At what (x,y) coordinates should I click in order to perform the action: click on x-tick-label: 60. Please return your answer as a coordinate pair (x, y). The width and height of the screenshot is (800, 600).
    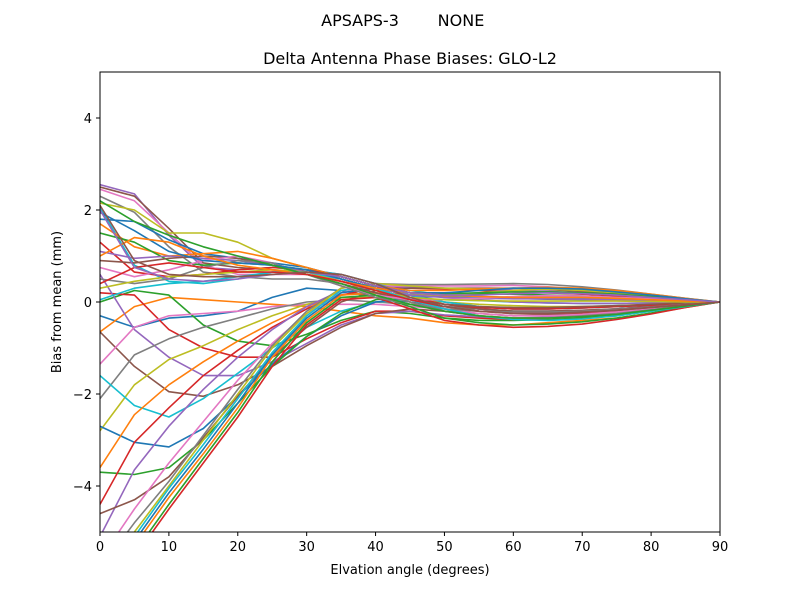
    Looking at the image, I should click on (513, 547).